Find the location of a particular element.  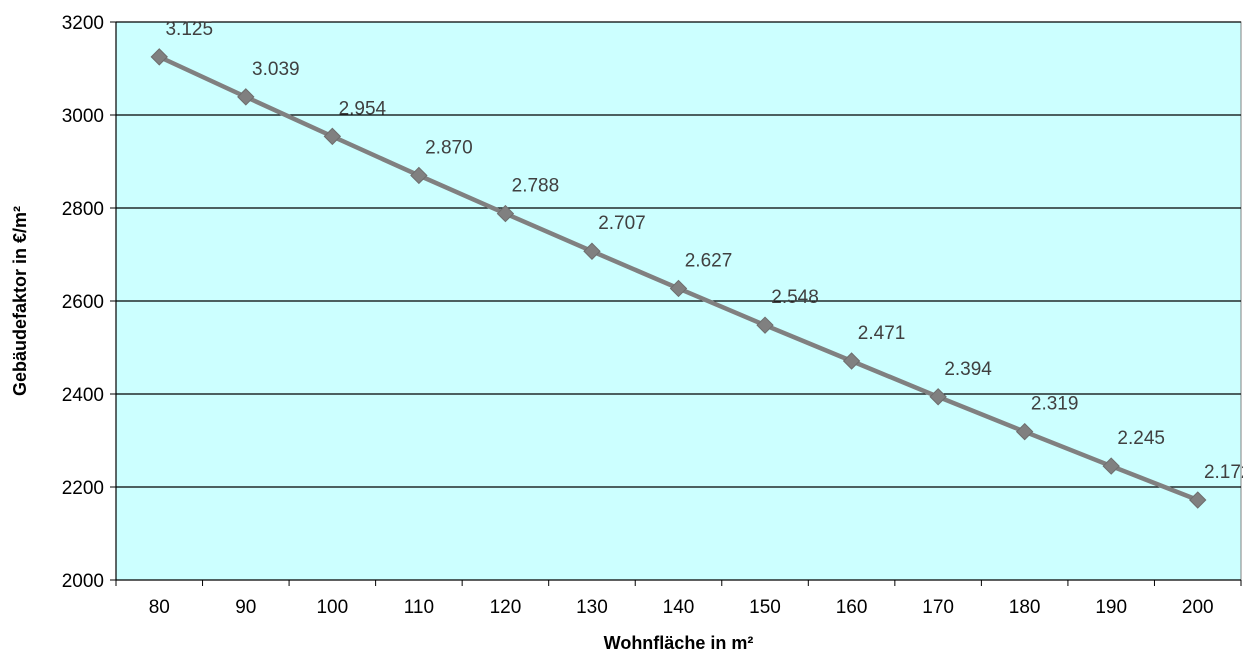

x-tick-label: 130 is located at coordinates (592, 607).